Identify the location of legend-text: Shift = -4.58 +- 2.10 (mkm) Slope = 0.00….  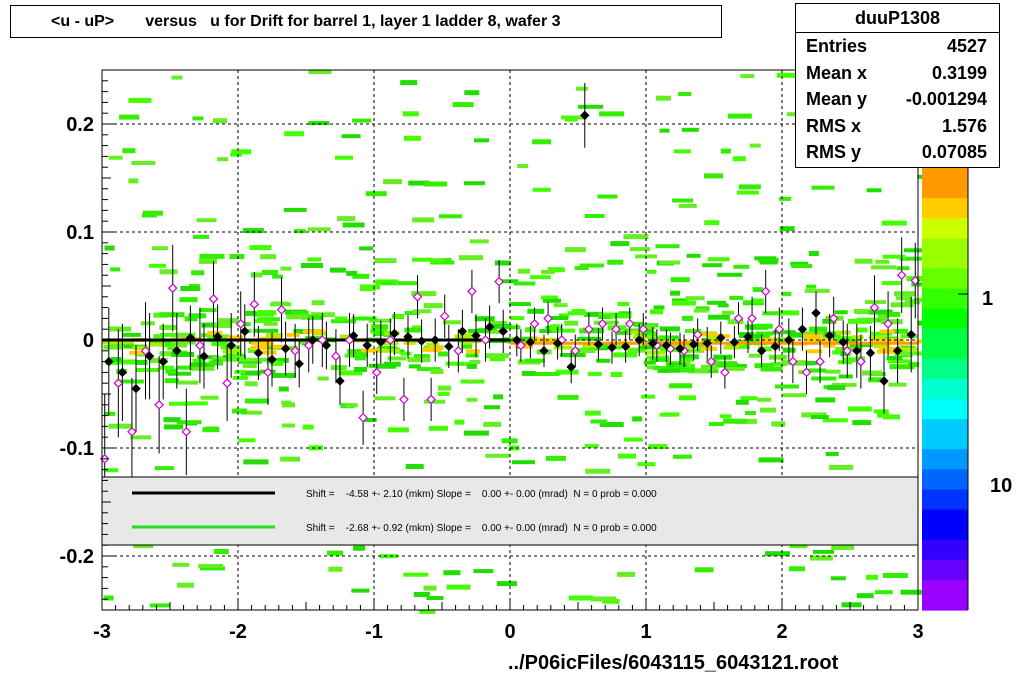
(481, 494).